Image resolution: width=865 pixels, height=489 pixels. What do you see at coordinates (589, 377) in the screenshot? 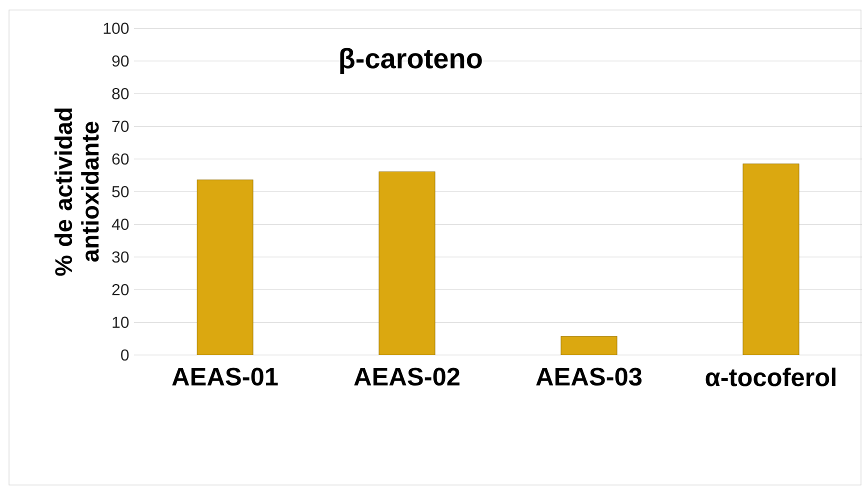
I see `x-tick-label: AEAS-03` at bounding box center [589, 377].